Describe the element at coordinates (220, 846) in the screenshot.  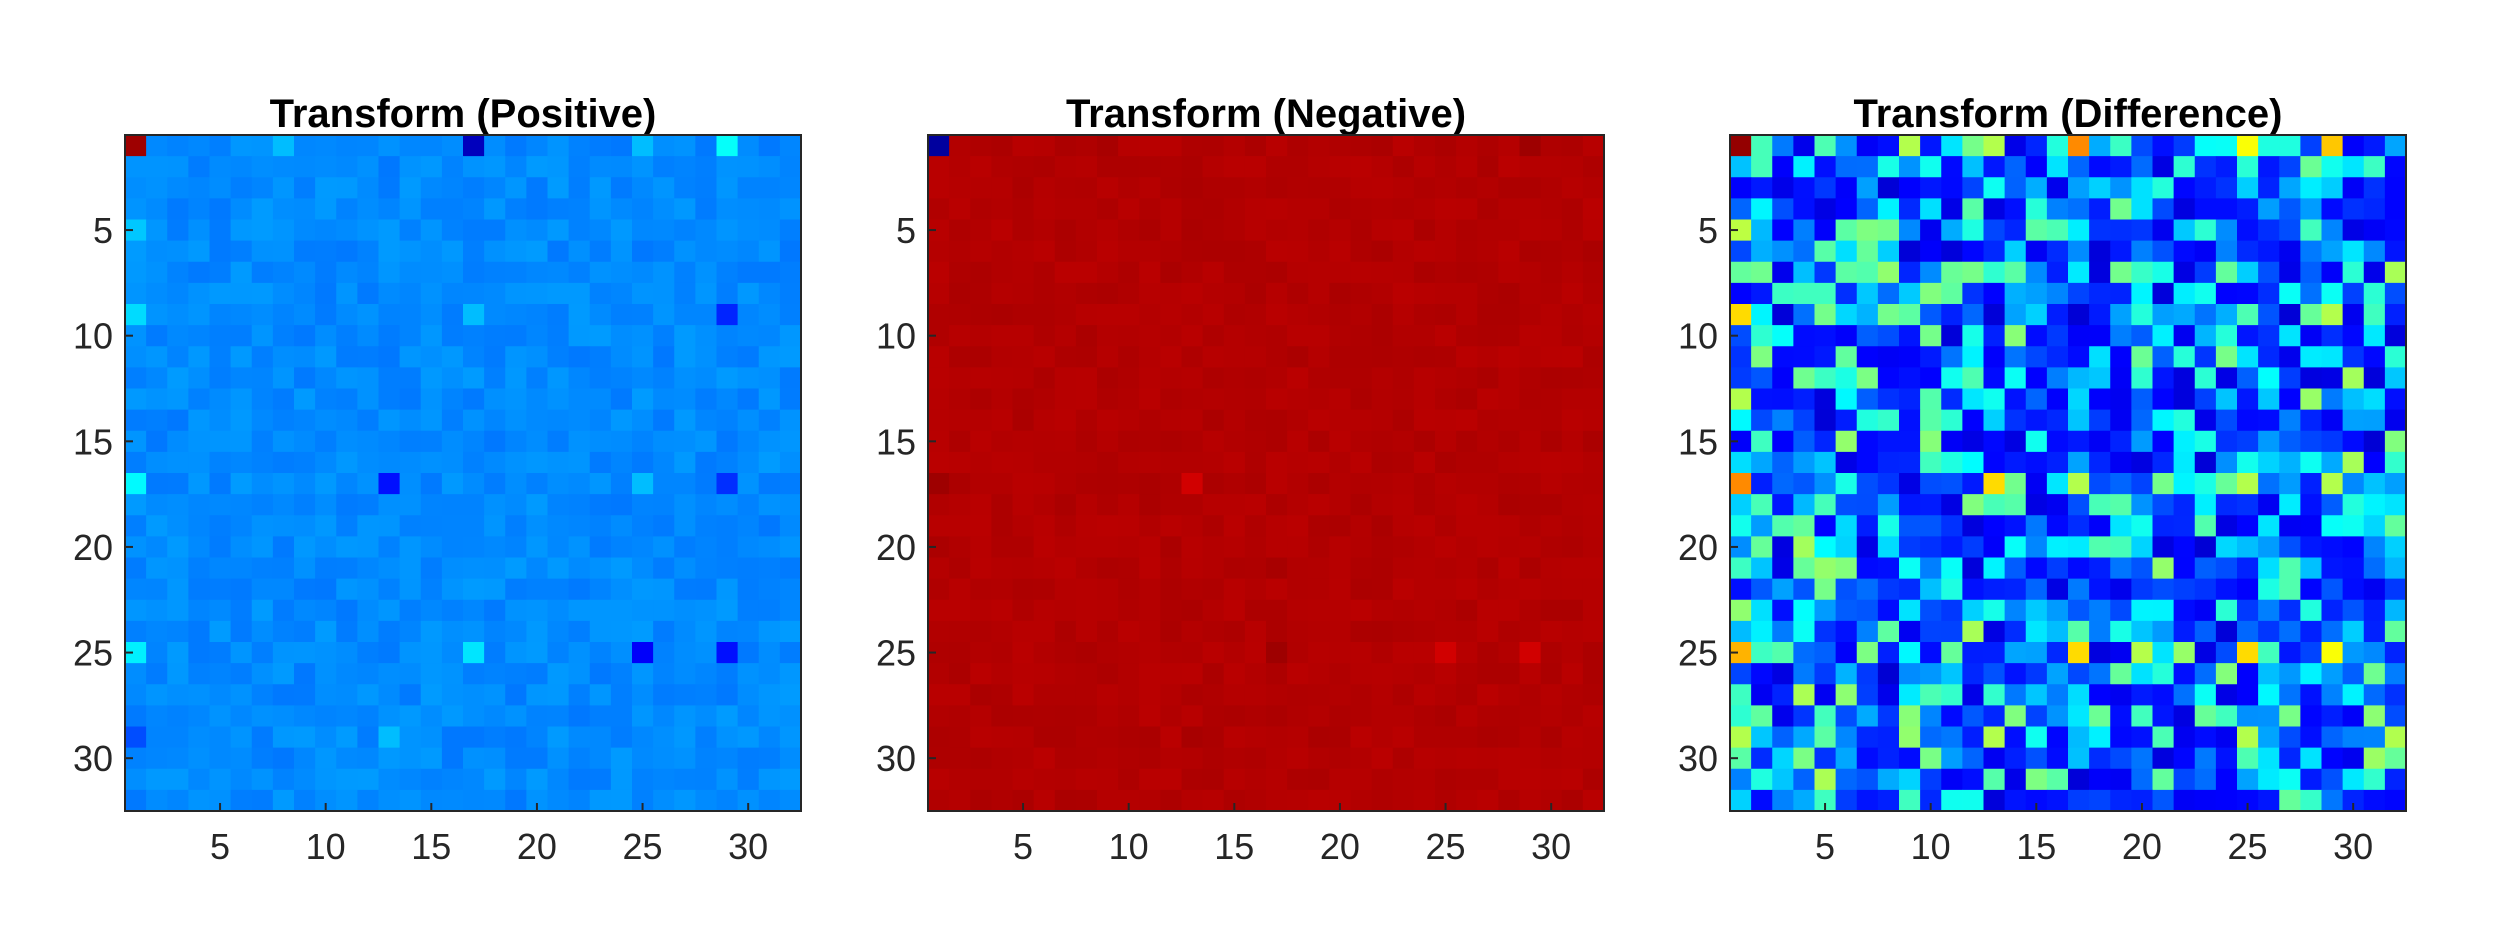
I see `x-tick-label: 5` at that location.